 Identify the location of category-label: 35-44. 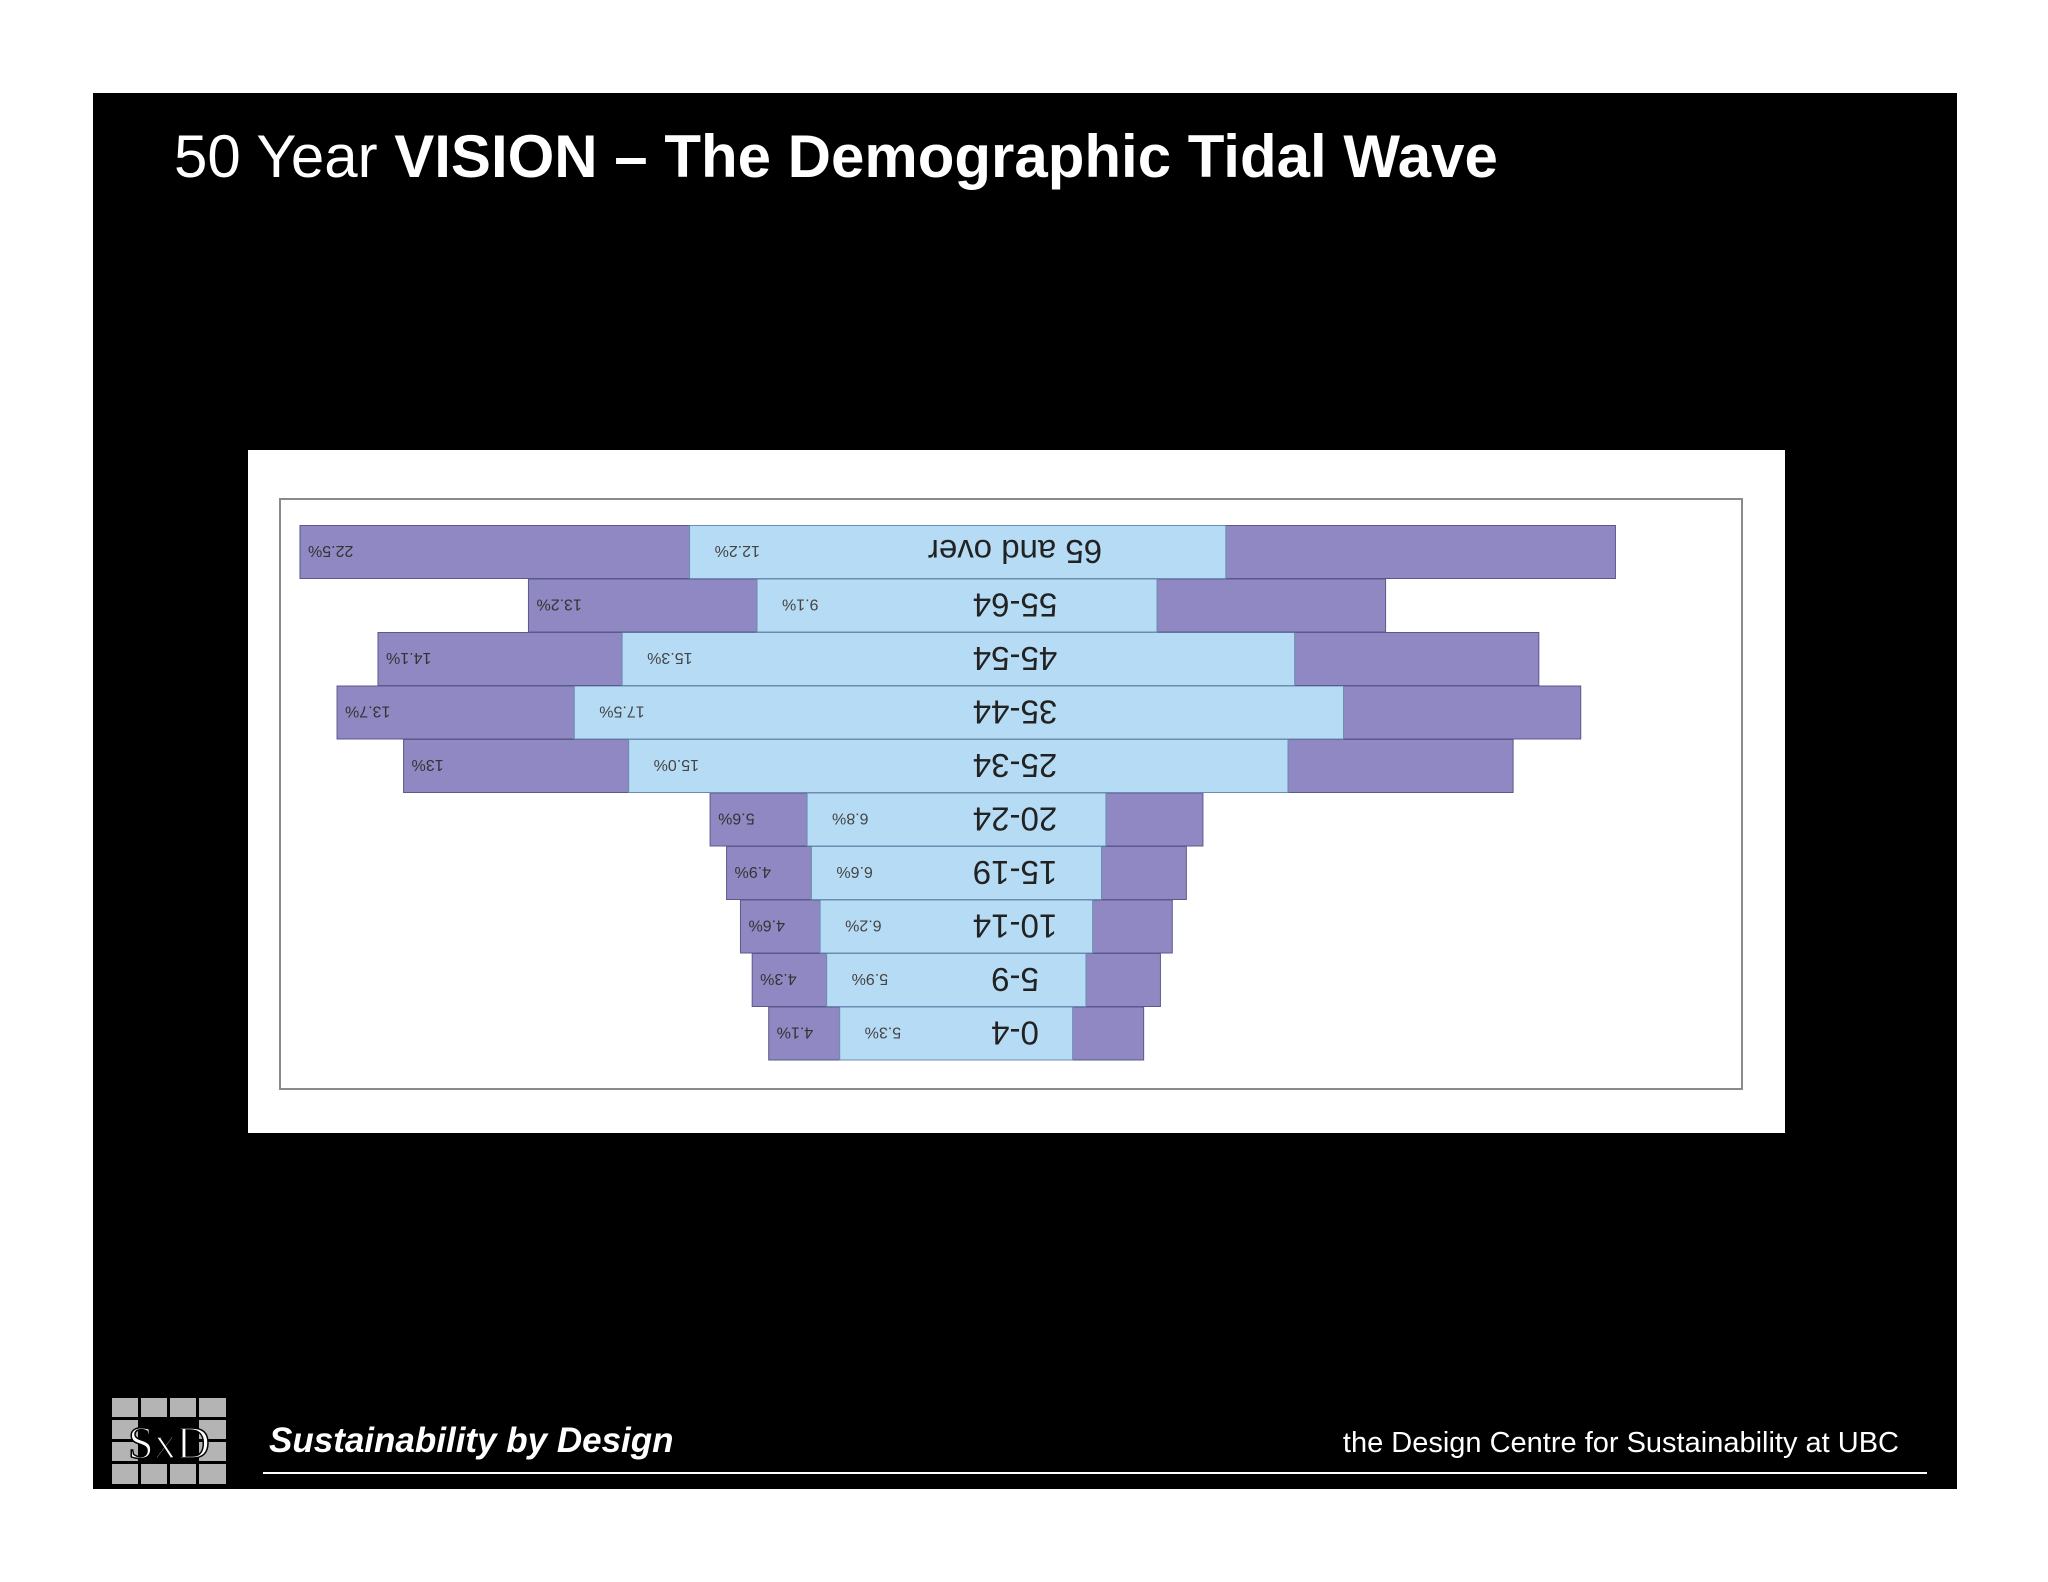
(1015, 712).